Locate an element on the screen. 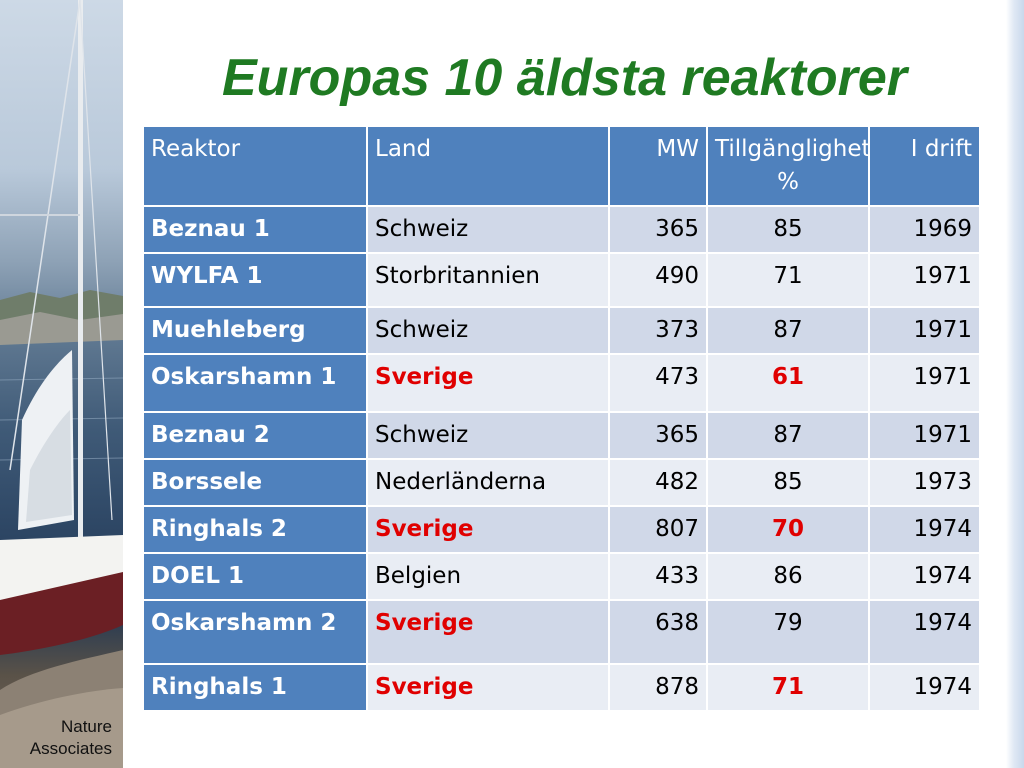  table-row: Beznau 1 Schweiz 365 85 1969 is located at coordinates (561, 229).